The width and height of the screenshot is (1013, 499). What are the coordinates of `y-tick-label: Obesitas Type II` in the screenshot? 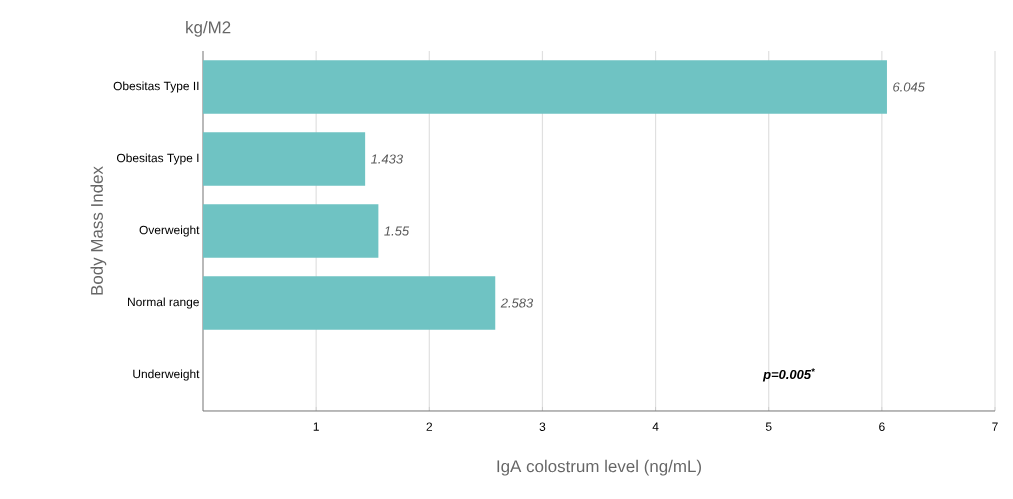 It's located at (156, 87).